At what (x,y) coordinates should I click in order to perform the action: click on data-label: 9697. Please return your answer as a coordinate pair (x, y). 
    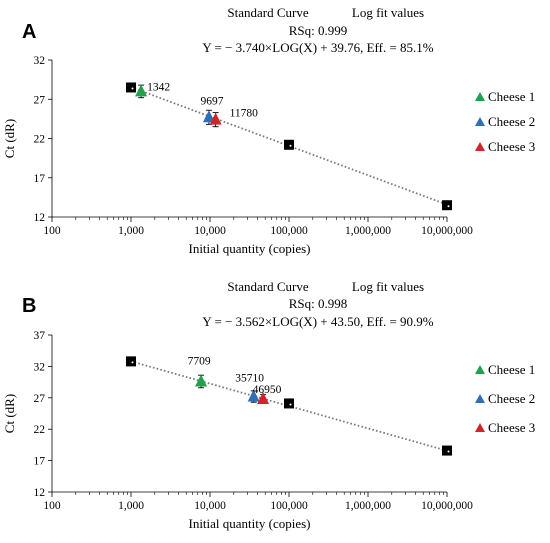
    Looking at the image, I should click on (211, 101).